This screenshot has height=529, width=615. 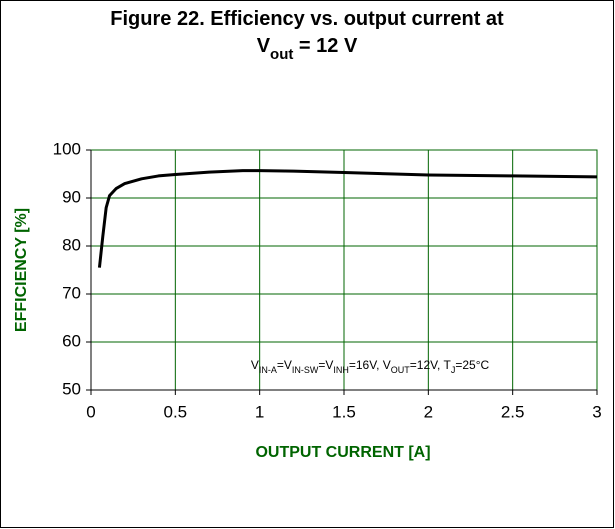 I want to click on x-tick-label: 0.5, so click(x=176, y=411).